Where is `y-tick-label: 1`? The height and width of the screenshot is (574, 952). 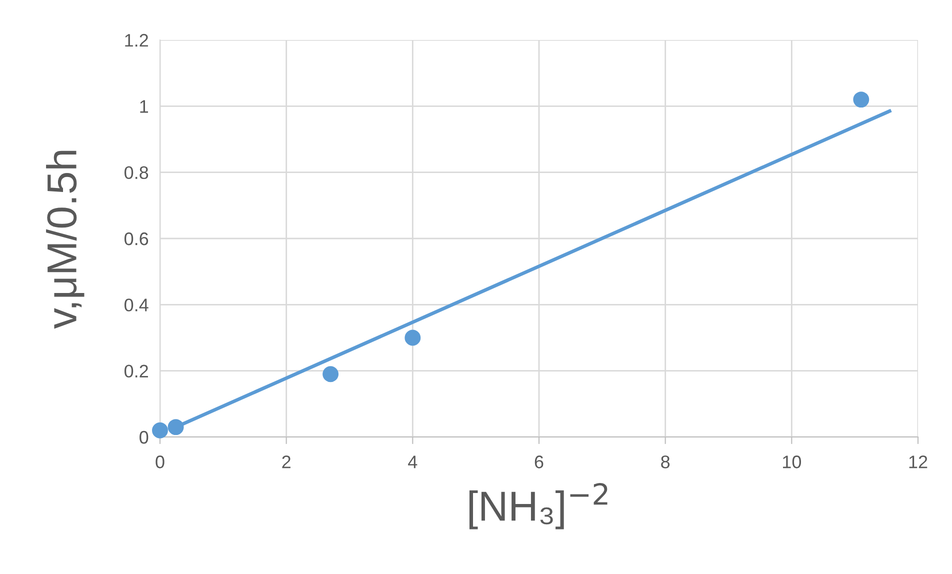 y-tick-label: 1 is located at coordinates (144, 106).